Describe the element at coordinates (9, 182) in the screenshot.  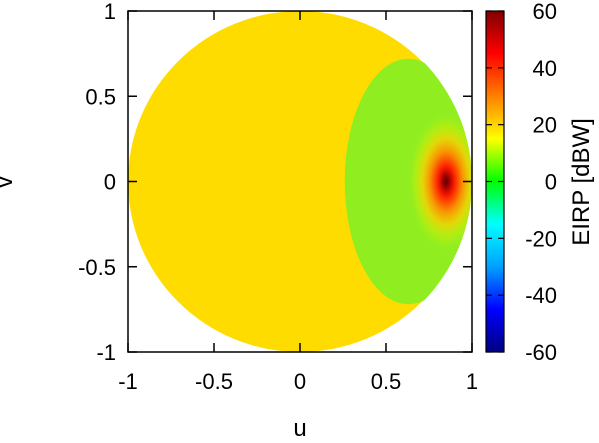
I see `y-axis-label: v` at that location.